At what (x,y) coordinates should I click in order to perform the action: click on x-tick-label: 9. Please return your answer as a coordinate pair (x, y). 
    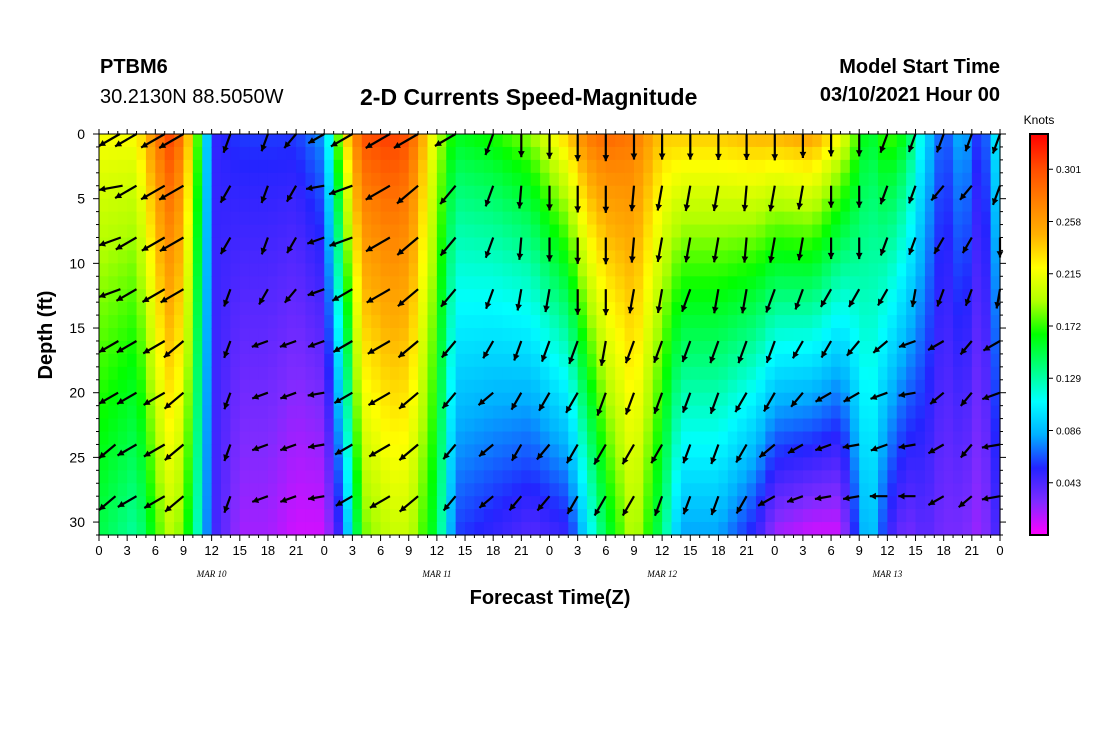
    Looking at the image, I should click on (633, 550).